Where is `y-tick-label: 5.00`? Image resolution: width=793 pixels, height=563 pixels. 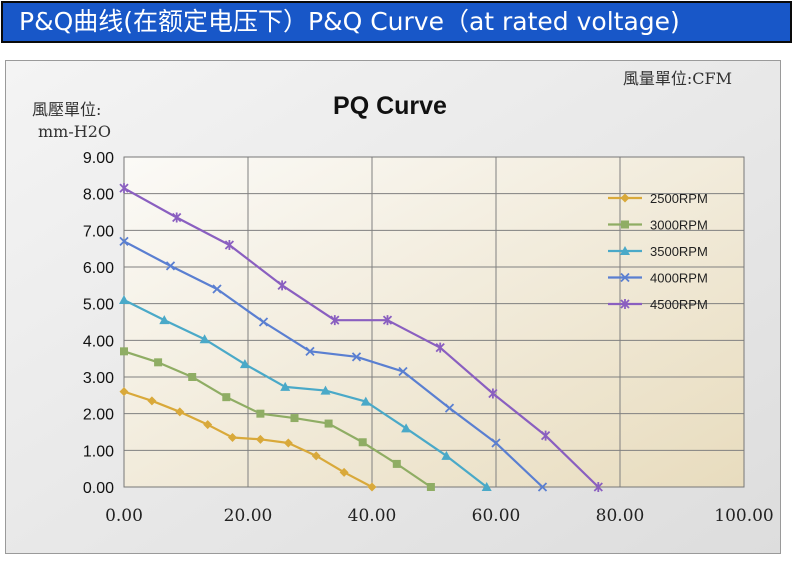 y-tick-label: 5.00 is located at coordinates (98, 305).